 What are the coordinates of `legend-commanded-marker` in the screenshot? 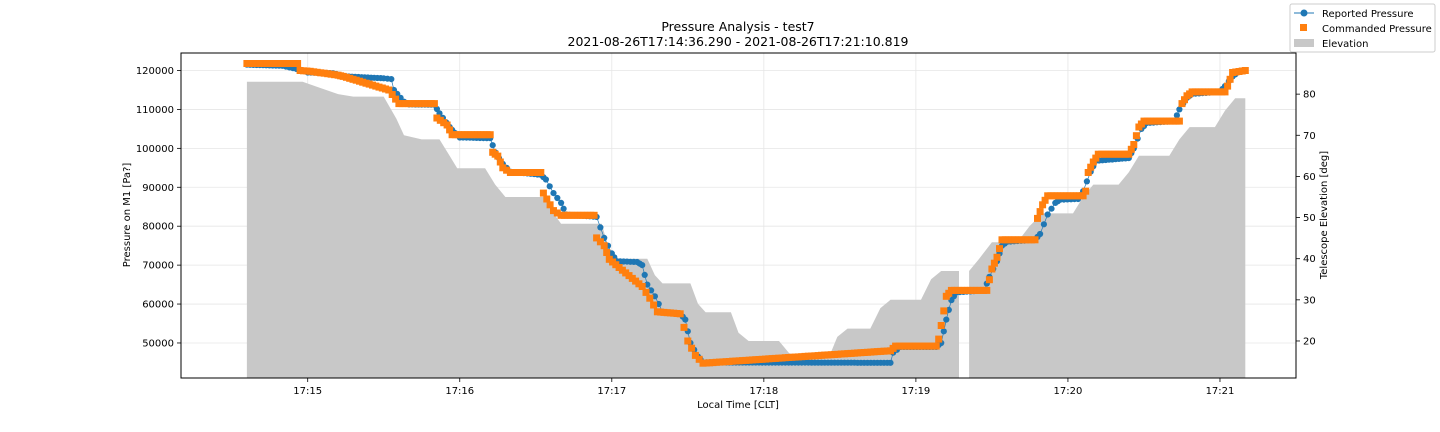 It's located at (1303, 27).